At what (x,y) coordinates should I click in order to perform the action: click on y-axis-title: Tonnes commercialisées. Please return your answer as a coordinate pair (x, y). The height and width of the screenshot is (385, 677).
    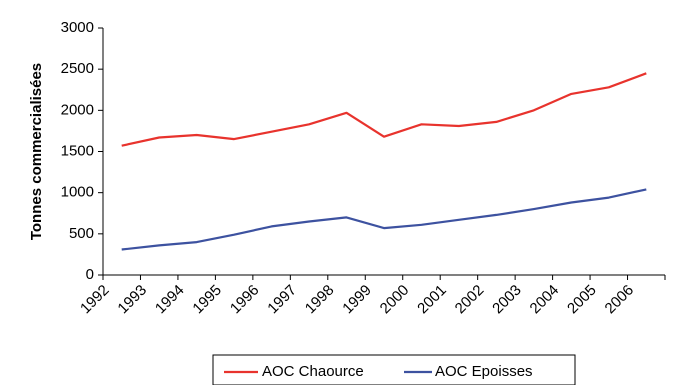
    Looking at the image, I should click on (36, 151).